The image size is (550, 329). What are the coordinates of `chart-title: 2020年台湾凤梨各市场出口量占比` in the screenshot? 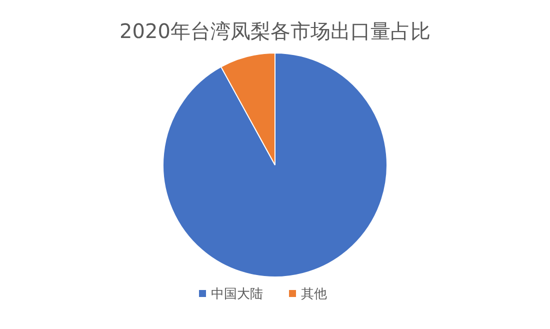 It's located at (275, 31).